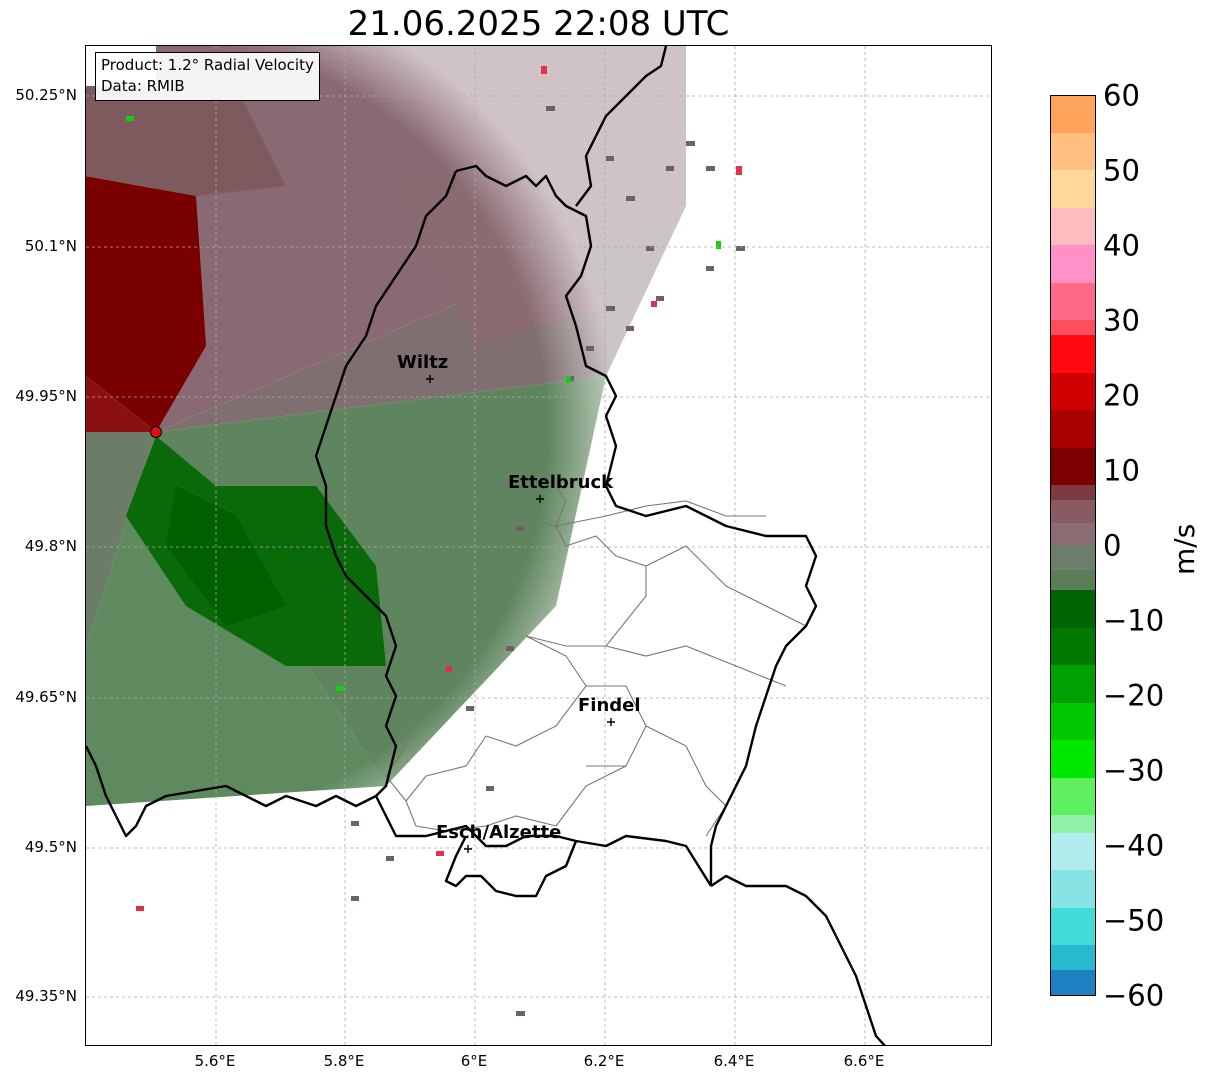 The height and width of the screenshot is (1081, 1207). What do you see at coordinates (609, 705) in the screenshot?
I see `city-label-findel: Findel` at bounding box center [609, 705].